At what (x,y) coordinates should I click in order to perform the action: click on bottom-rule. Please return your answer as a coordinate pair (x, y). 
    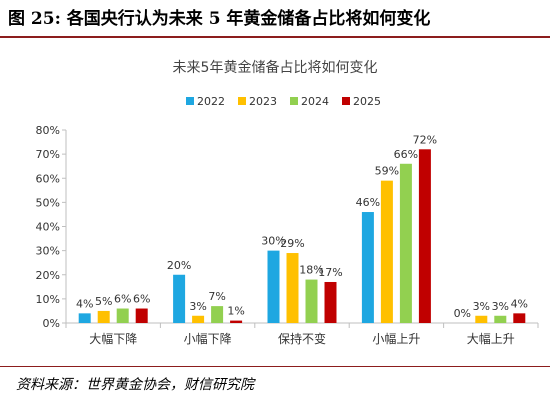
    Looking at the image, I should click on (275, 366).